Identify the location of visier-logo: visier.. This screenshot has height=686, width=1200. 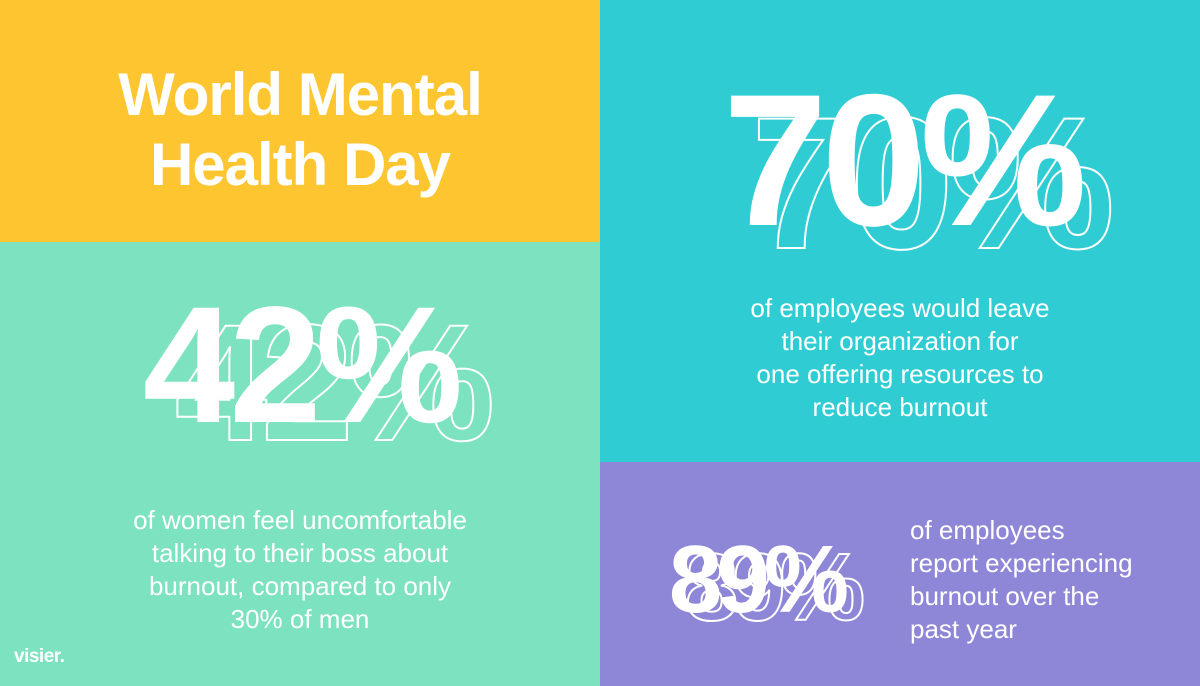
(39, 656).